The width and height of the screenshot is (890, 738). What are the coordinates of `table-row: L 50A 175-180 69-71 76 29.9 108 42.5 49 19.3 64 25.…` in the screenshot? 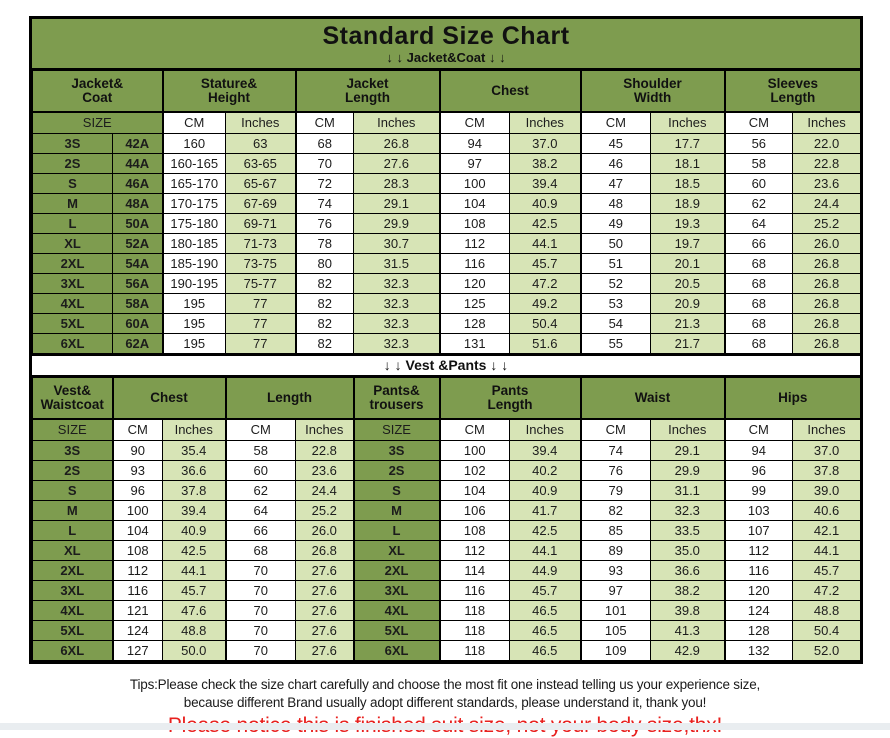 It's located at (447, 223).